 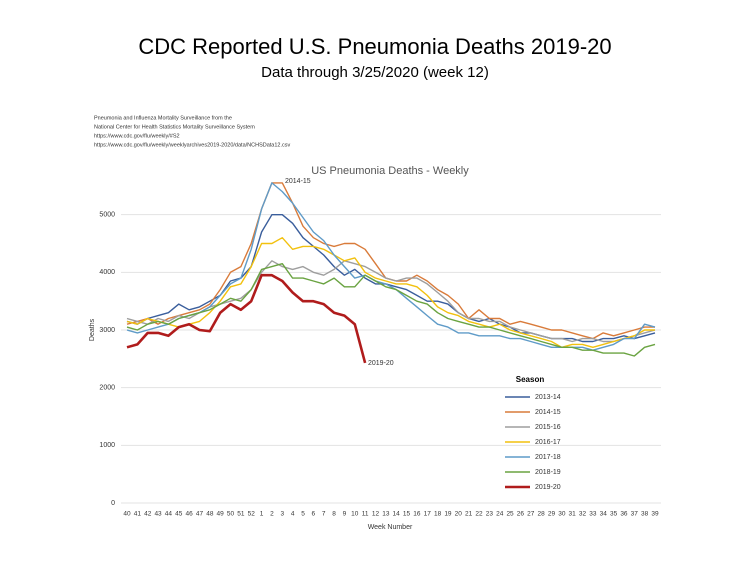 I want to click on x-tick-label: 27, so click(x=531, y=514).